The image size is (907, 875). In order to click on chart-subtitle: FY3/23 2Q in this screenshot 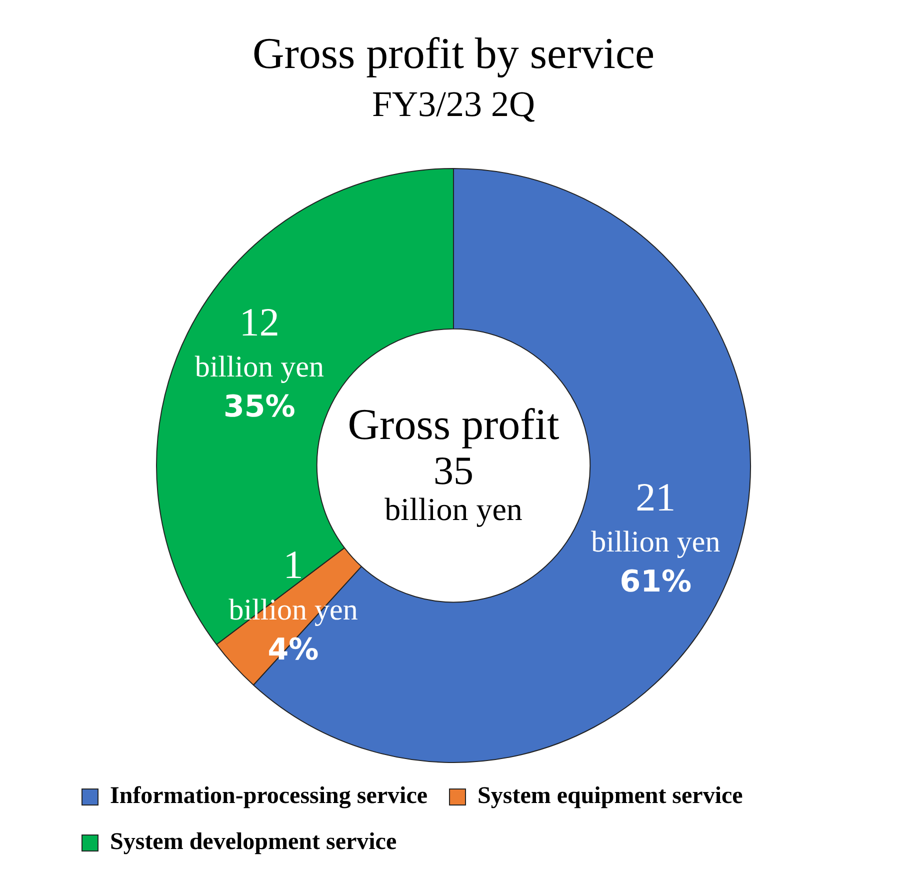, I will do `click(454, 104)`.